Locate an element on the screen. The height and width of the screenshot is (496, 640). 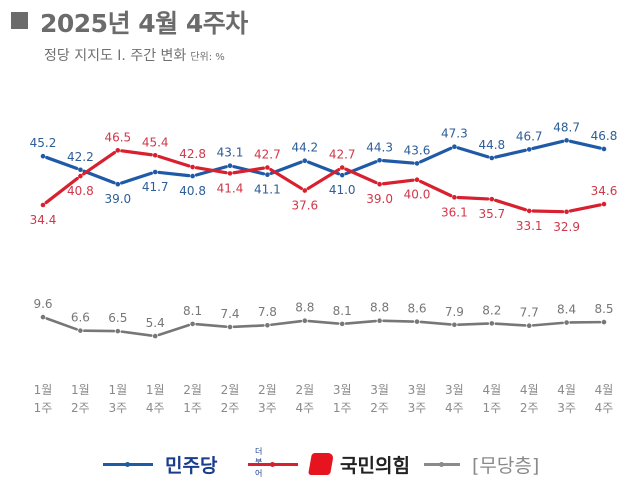
series-2-data-label: 8.2 is located at coordinates (491, 310).